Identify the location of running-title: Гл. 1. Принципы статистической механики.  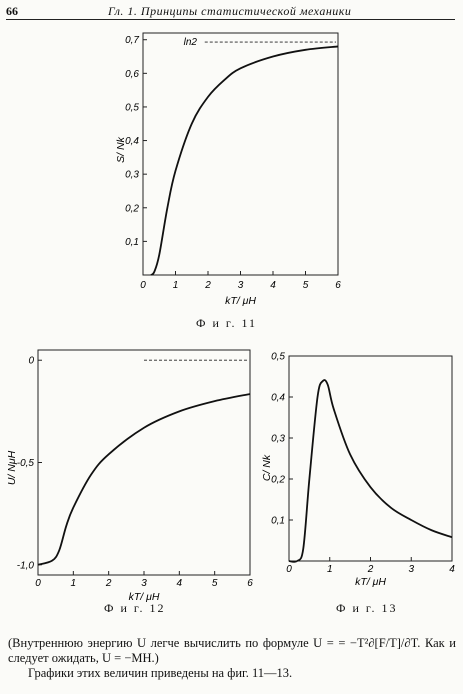
(230, 11).